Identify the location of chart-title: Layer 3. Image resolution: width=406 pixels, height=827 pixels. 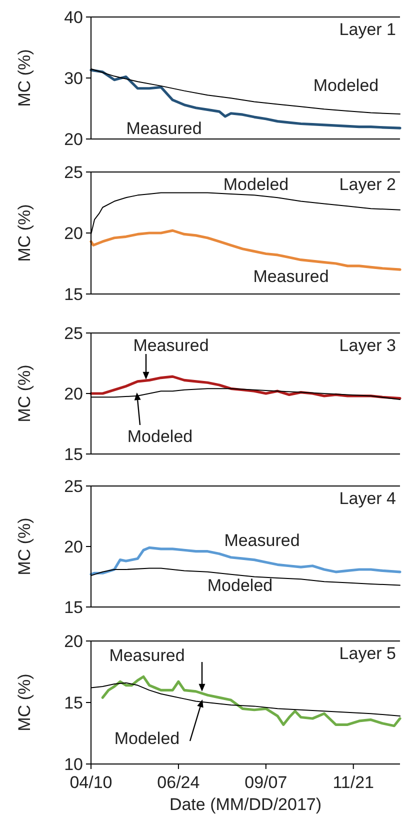
(367, 345).